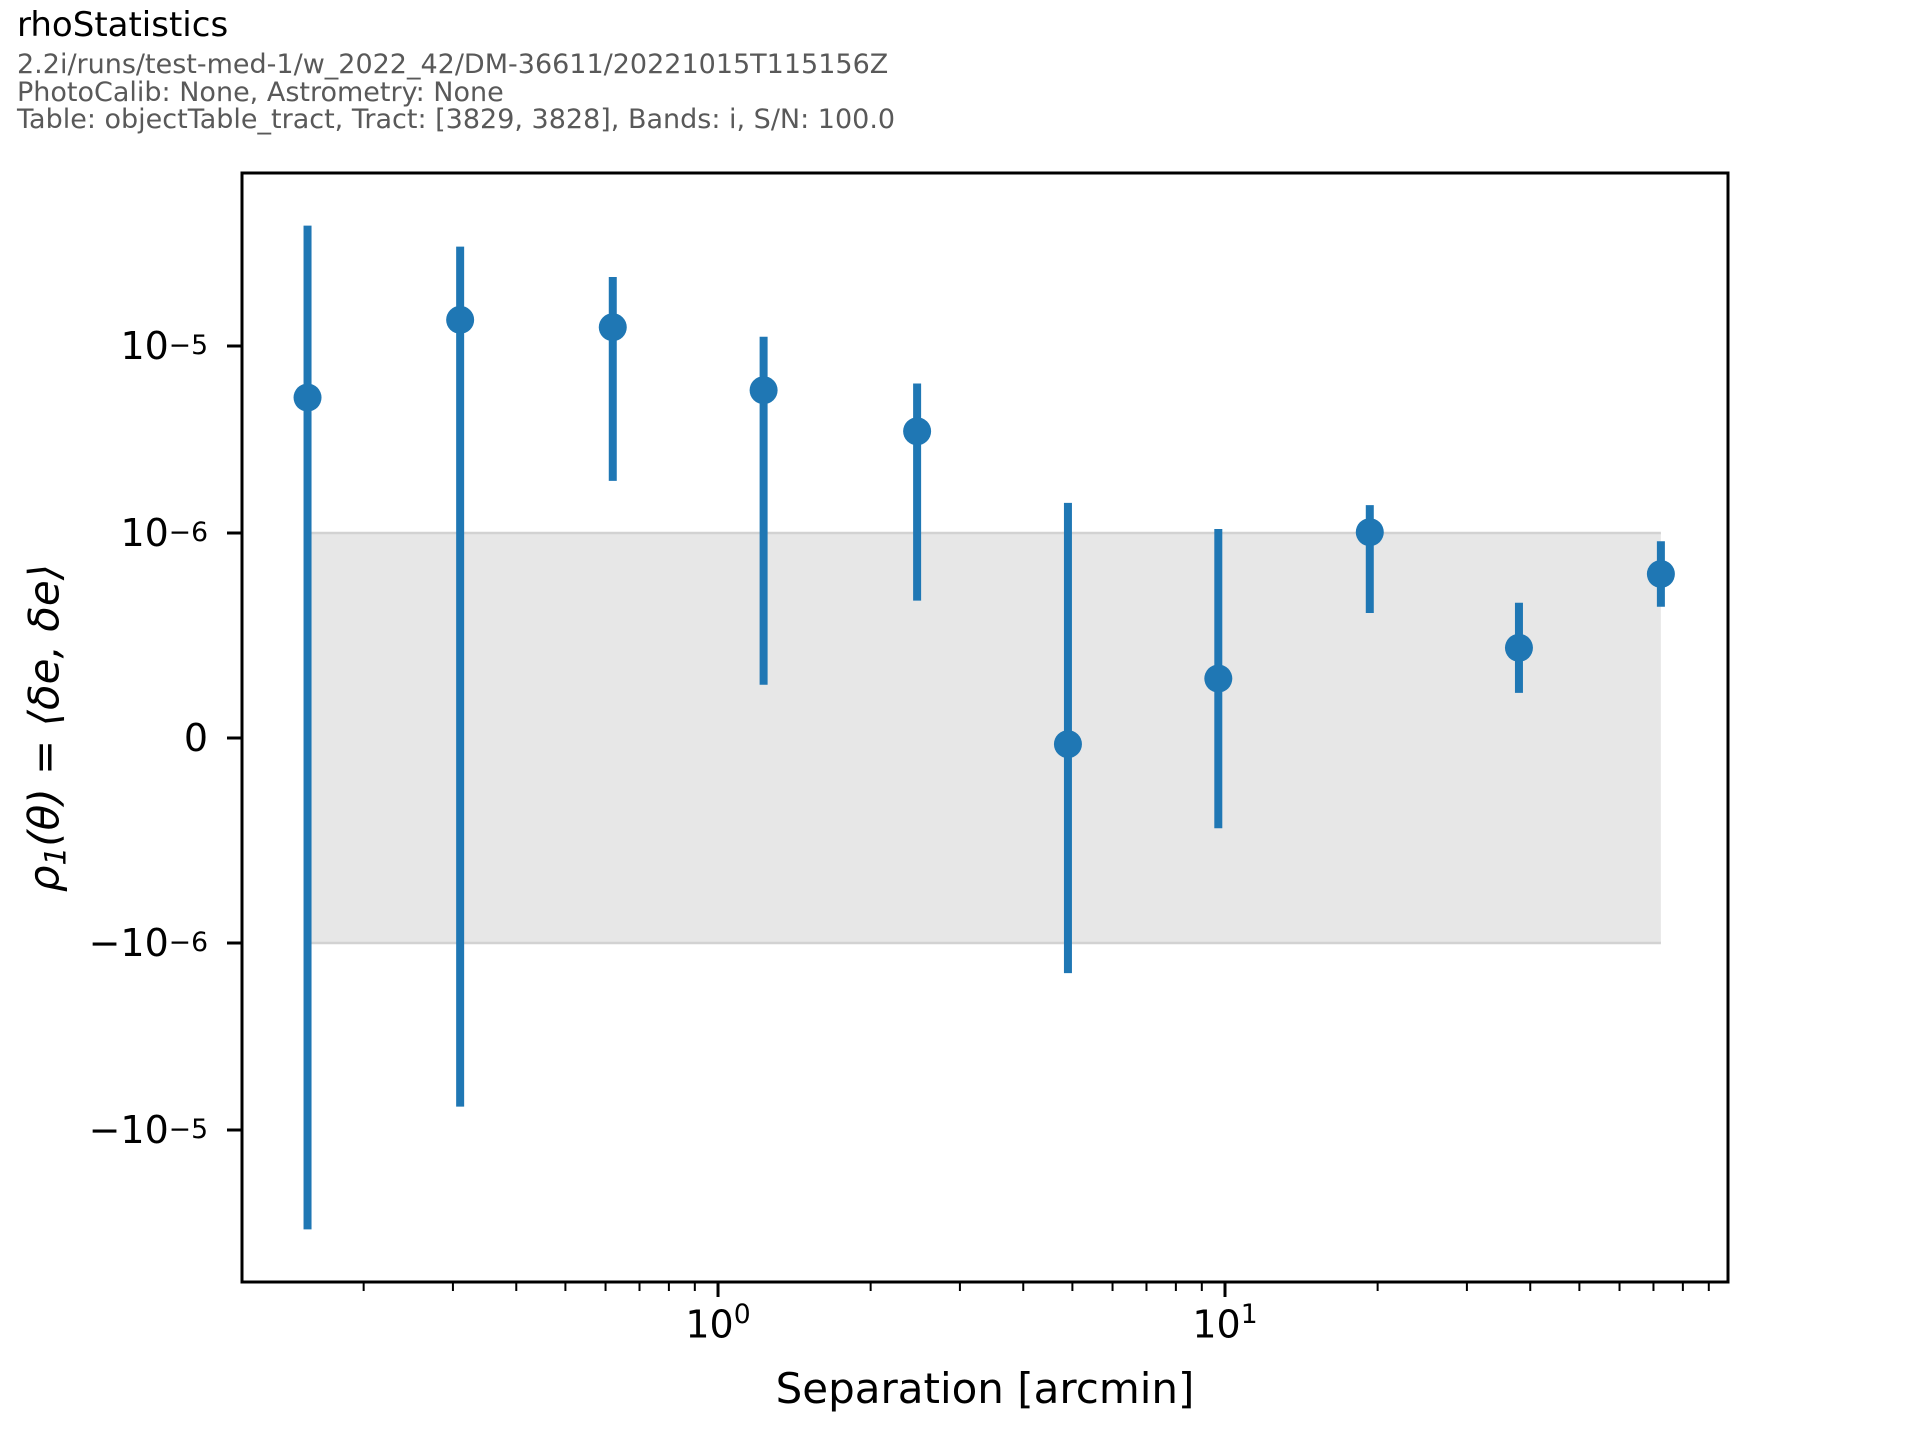 This screenshot has width=1920, height=1440. I want to click on page-title: rhoStatistics, so click(123, 25).